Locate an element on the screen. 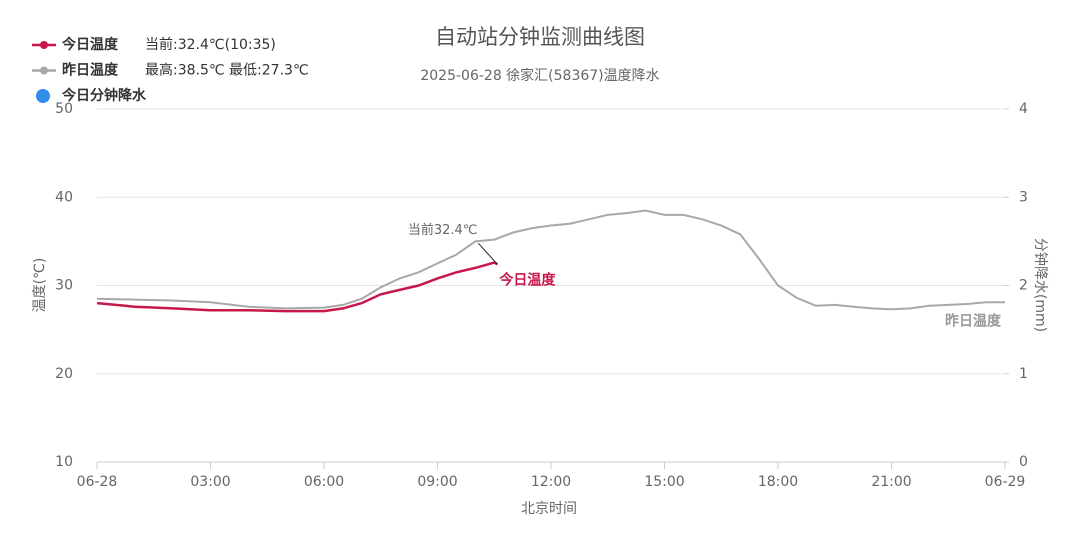  x-tick-label: 09:00 is located at coordinates (437, 482).